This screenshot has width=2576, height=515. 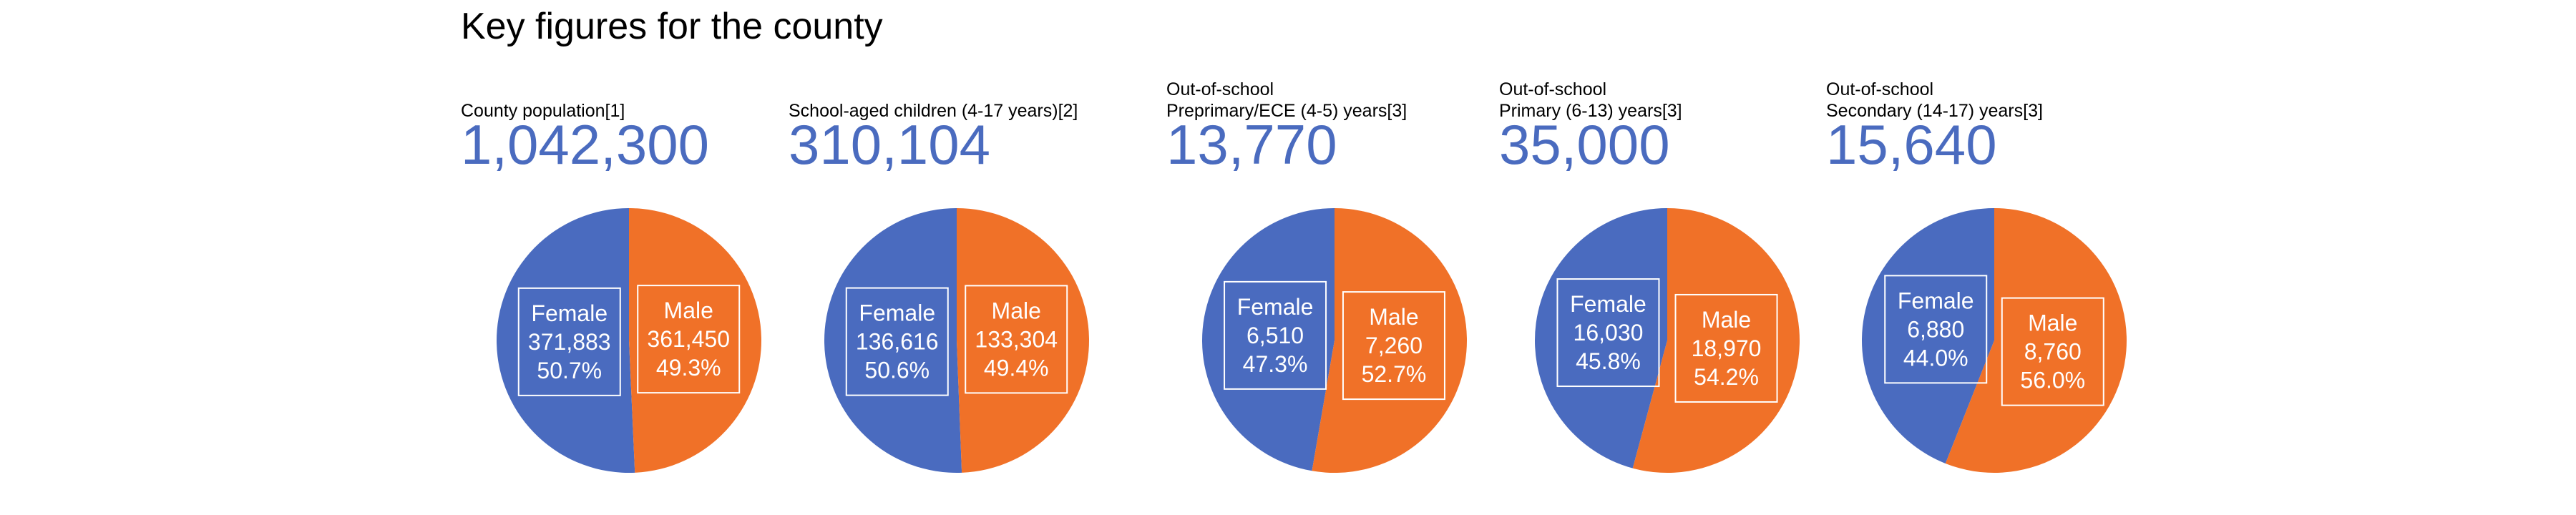 What do you see at coordinates (1656, 93) in the screenshot?
I see `panel-title: Out-of-school Primary (6-13) years[3]` at bounding box center [1656, 93].